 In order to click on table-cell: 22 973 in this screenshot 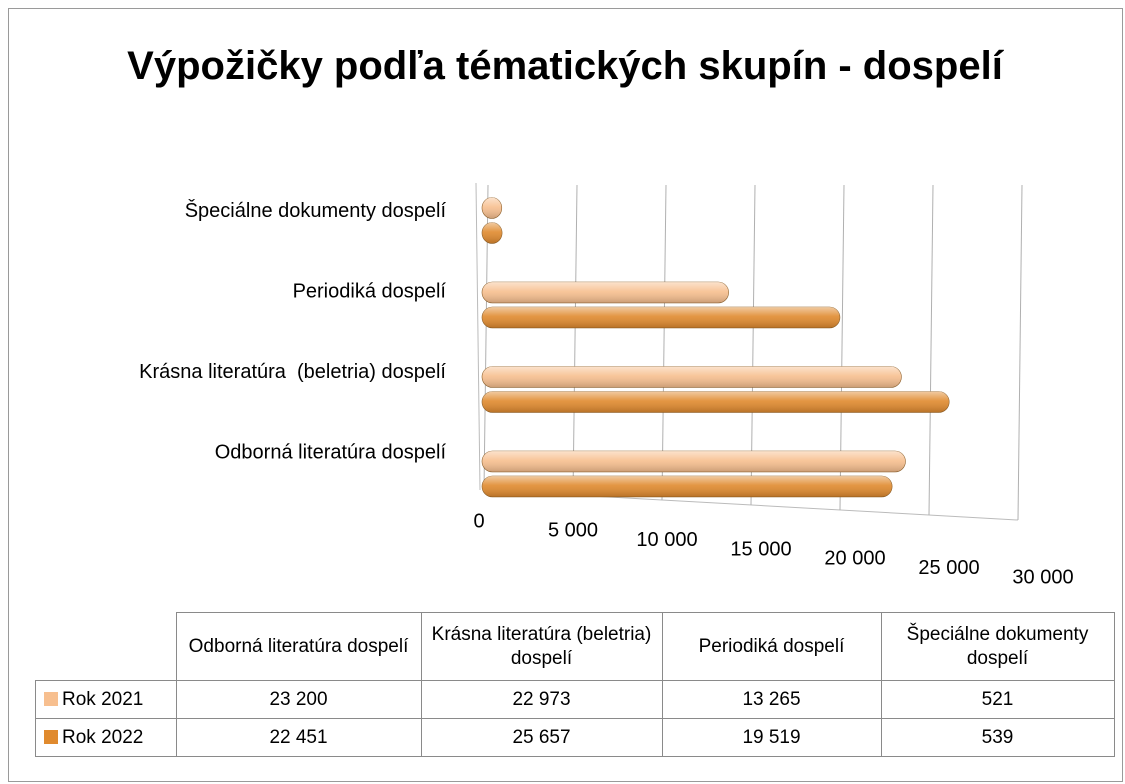, I will do `click(541, 699)`.